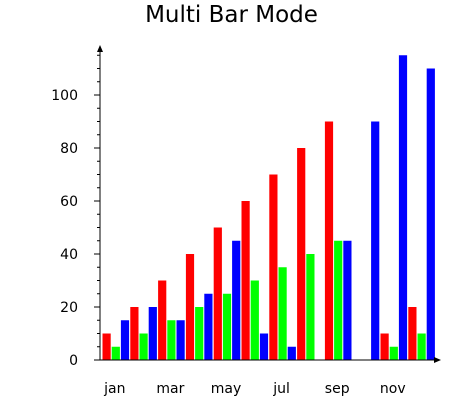  Describe the element at coordinates (171, 340) in the screenshot. I see `bar-series2-mar` at that location.